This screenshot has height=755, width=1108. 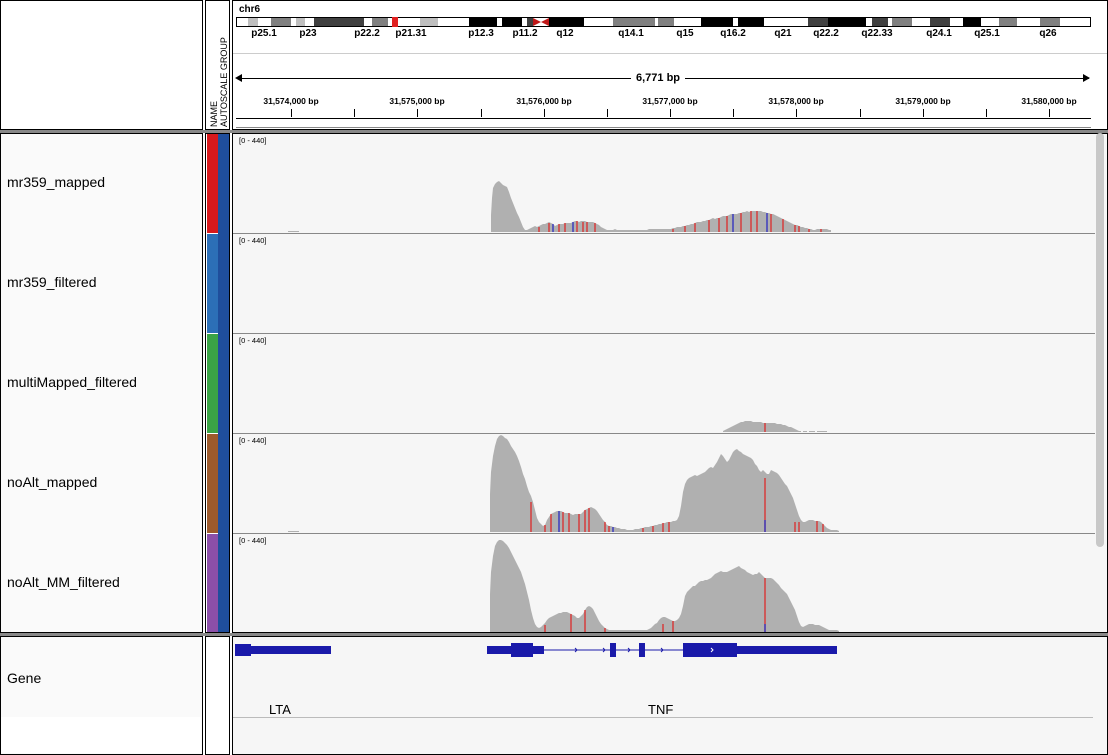 I want to click on cytoband-label: q26, so click(x=1048, y=33).